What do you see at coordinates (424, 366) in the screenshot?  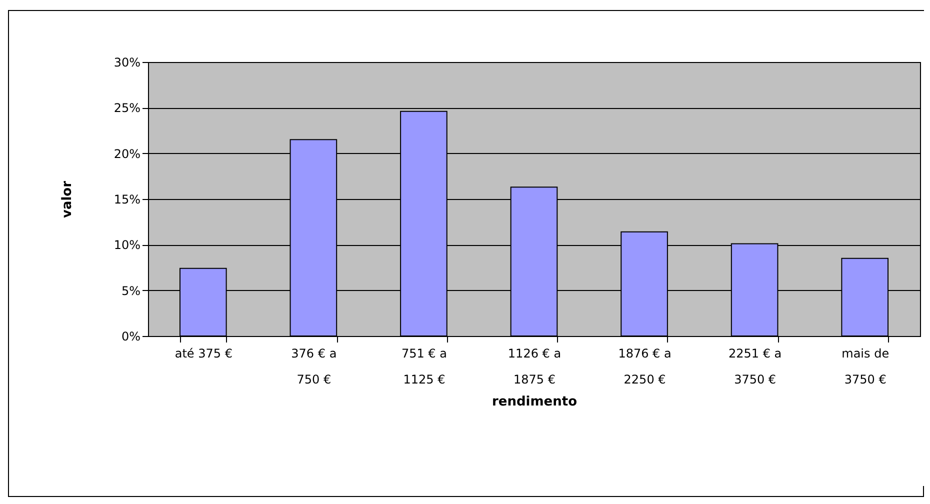 I see `x-tick-label: 751 € a 1125 €` at bounding box center [424, 366].